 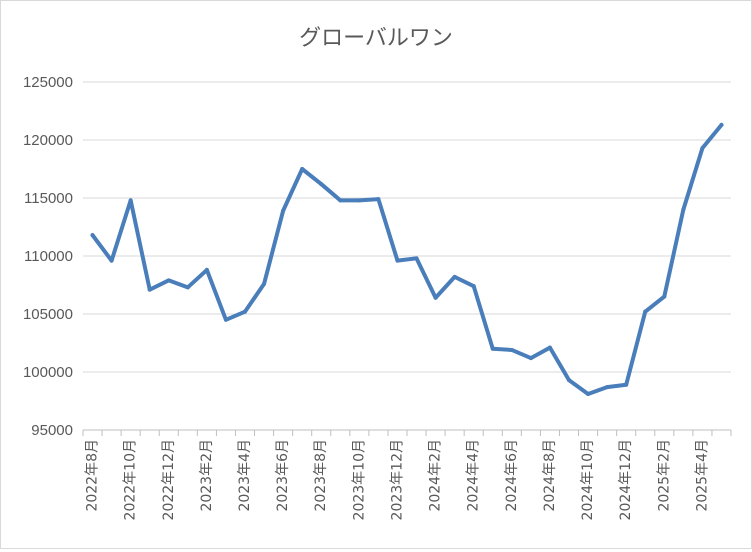 What do you see at coordinates (512, 475) in the screenshot?
I see `x-tick-label: 2024年6月` at bounding box center [512, 475].